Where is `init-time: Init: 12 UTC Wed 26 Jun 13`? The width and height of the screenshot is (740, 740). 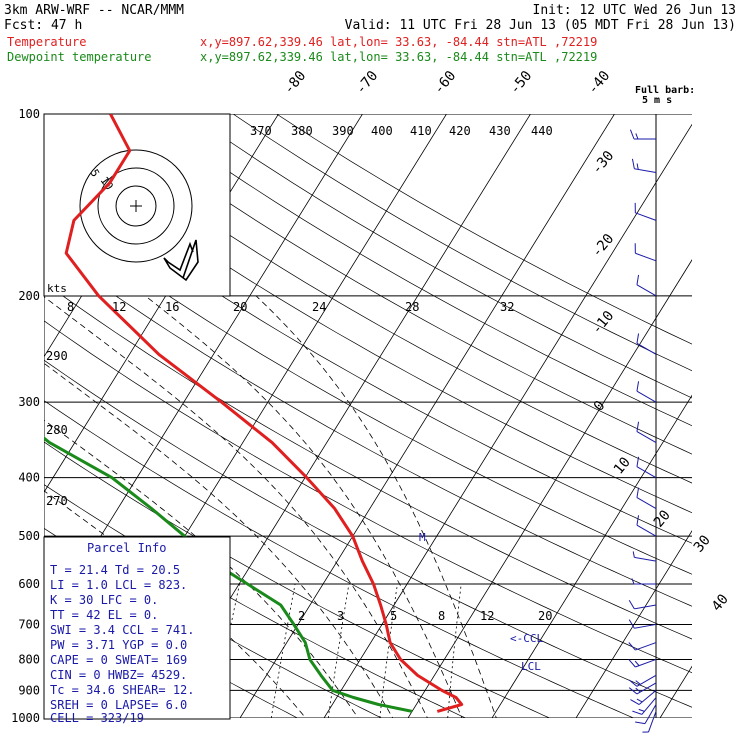 init-time: Init: 12 UTC Wed 26 Jun 13 is located at coordinates (635, 10).